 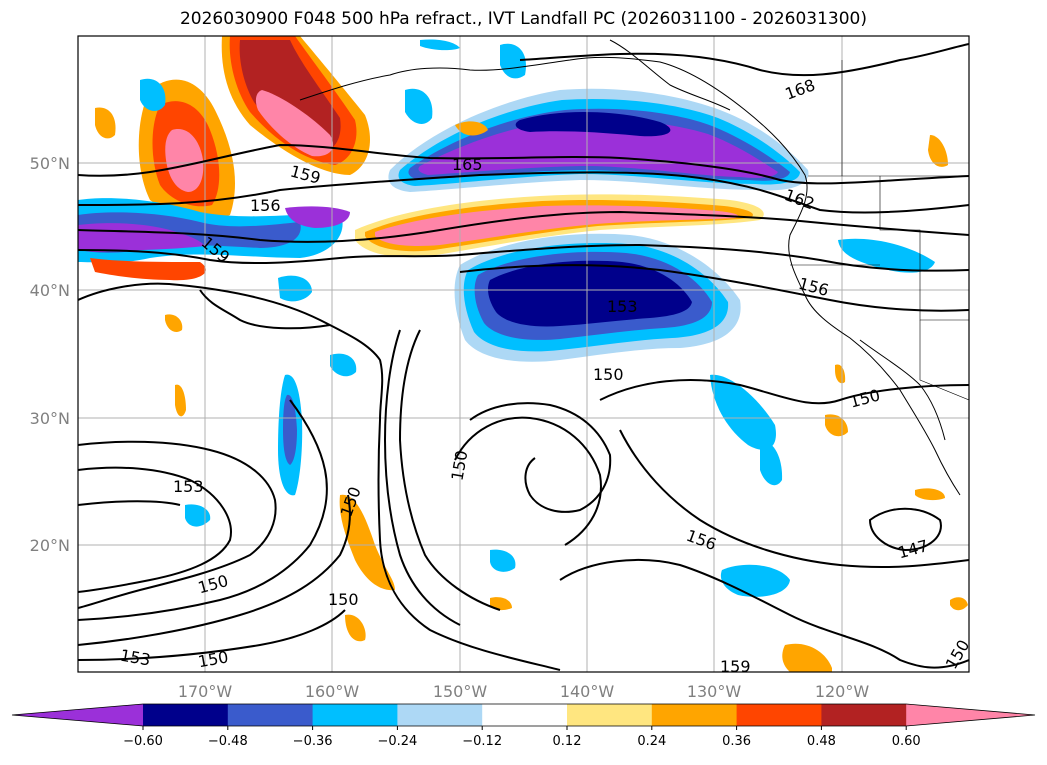 I want to click on contour-label: 159, so click(x=735, y=666).